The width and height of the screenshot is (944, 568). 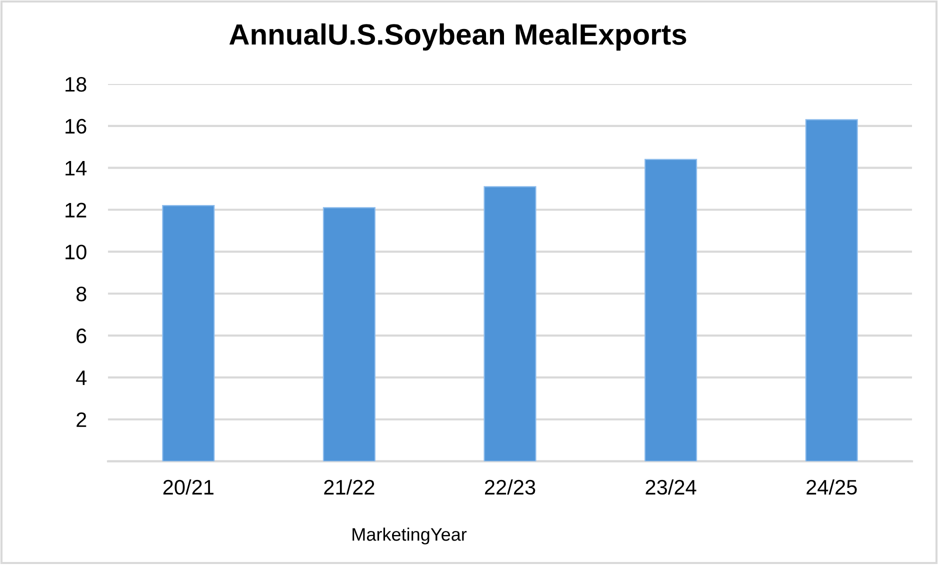 I want to click on y-tick-label: 18, so click(x=76, y=84).